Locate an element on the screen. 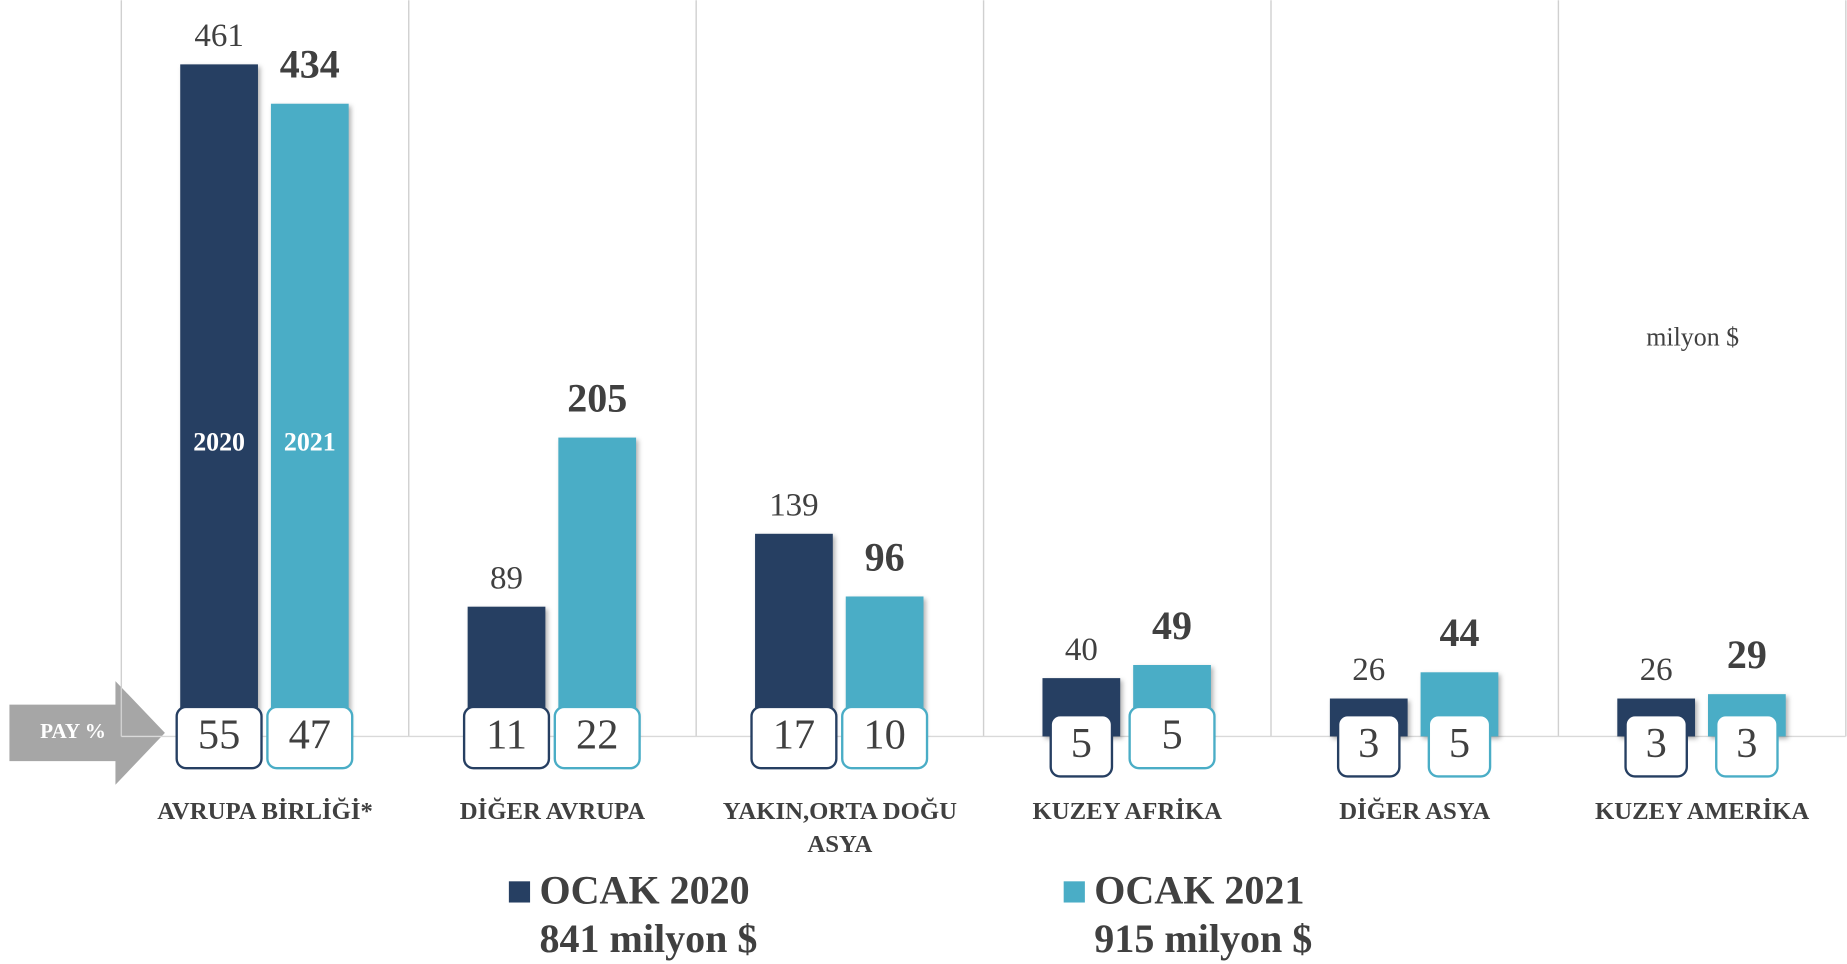  category-box: DİĞER ASYA is located at coordinates (1415, 810).